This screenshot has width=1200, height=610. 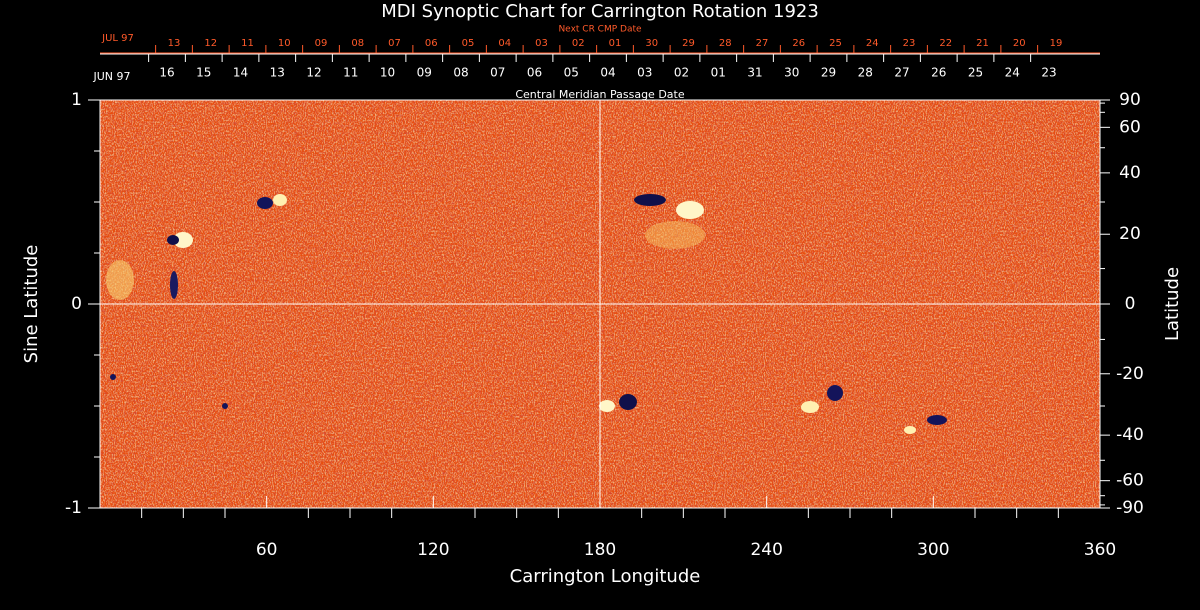 I want to click on x-tick-label: 120, so click(x=433, y=550).